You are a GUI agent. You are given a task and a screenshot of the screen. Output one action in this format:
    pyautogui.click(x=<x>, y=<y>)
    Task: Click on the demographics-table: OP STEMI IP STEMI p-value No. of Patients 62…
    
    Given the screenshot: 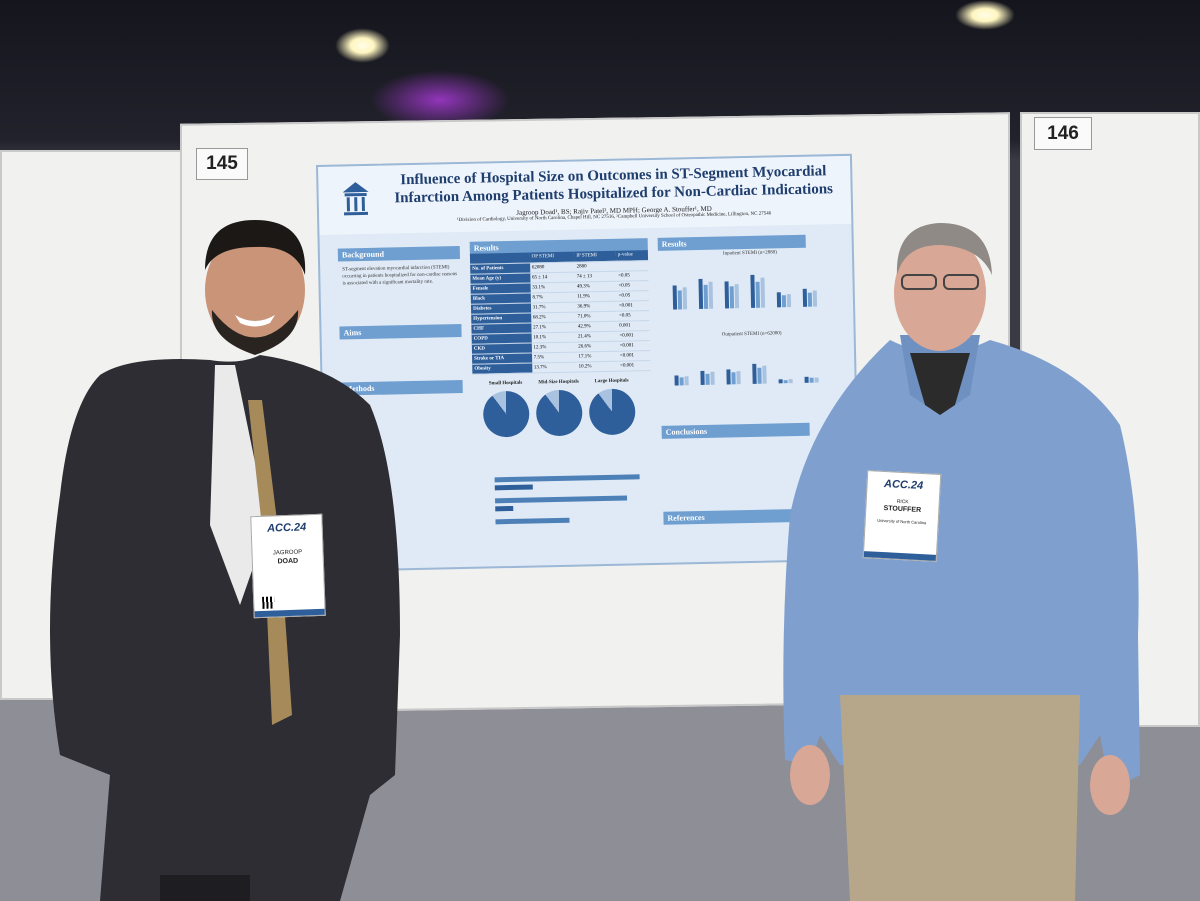 What is the action you would take?
    pyautogui.click(x=560, y=312)
    